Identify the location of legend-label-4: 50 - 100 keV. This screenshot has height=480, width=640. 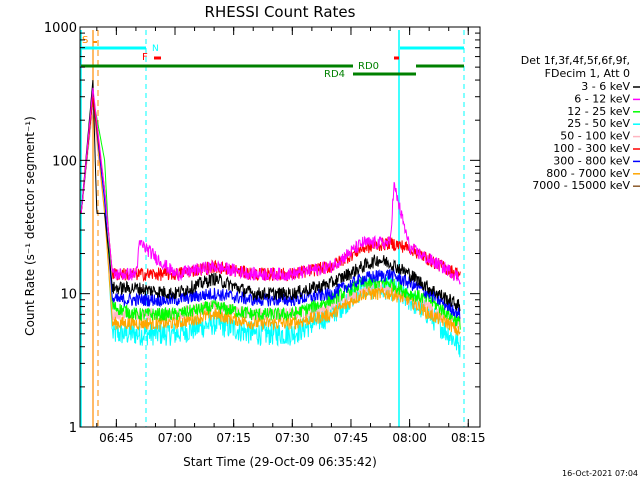
(595, 136).